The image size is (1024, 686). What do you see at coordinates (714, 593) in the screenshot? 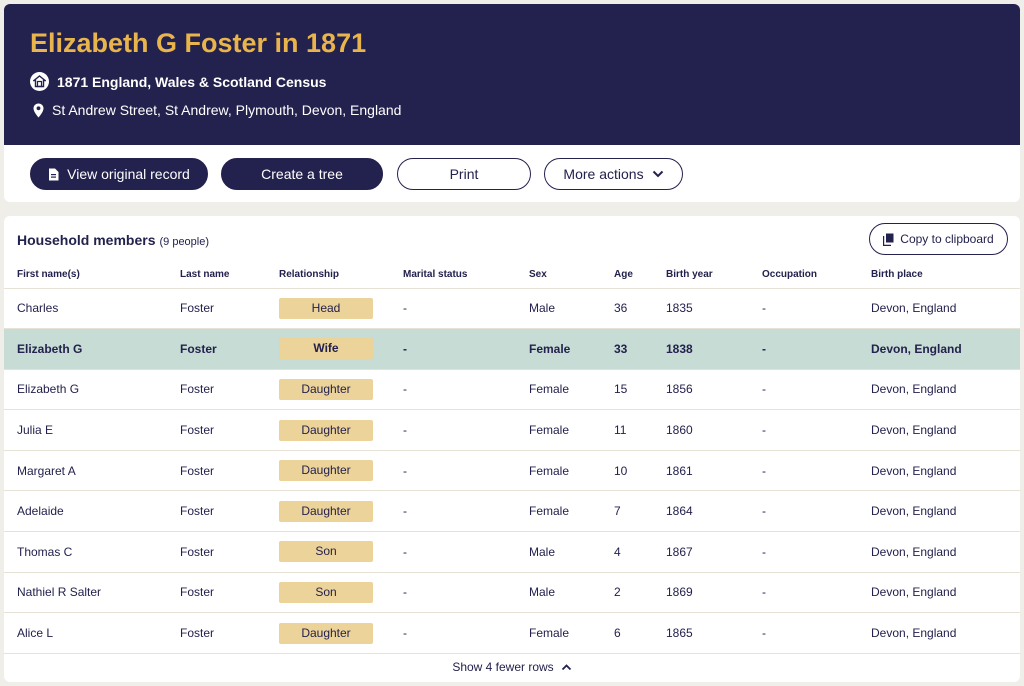
I see `cell-birth-year: 1869` at bounding box center [714, 593].